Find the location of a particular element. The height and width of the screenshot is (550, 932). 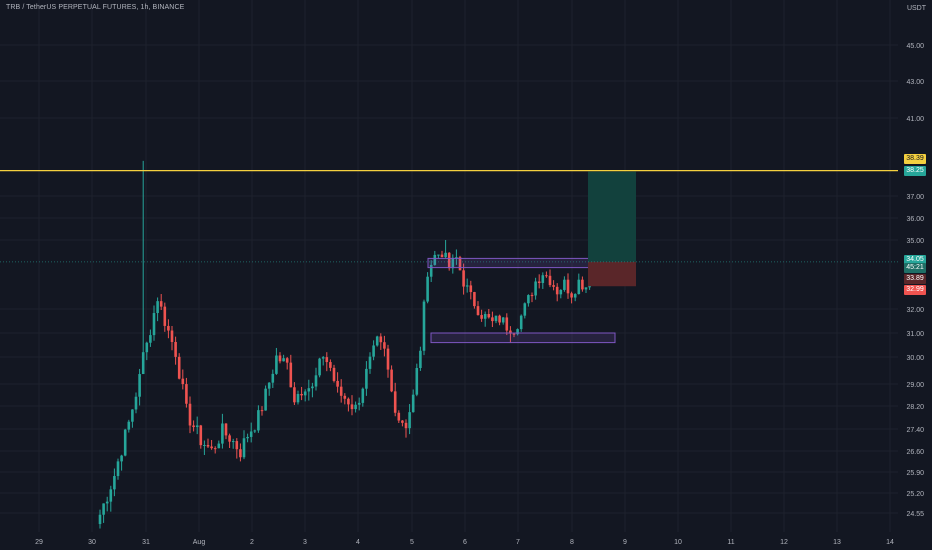

stop-loss-area is located at coordinates (612, 274).